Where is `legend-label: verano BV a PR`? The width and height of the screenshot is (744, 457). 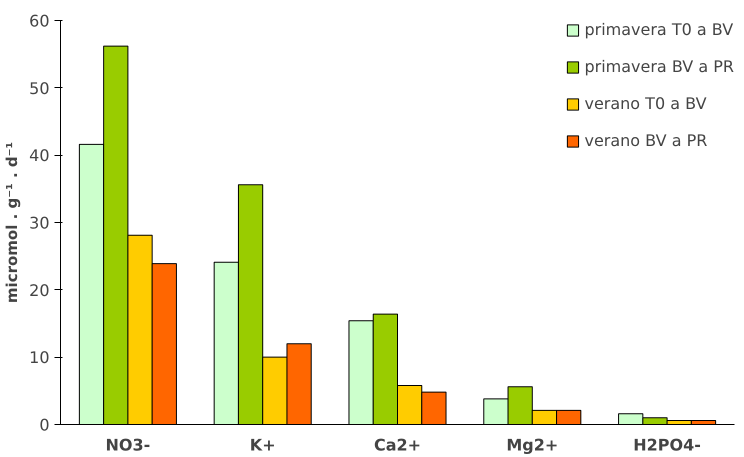 legend-label: verano BV a PR is located at coordinates (646, 140).